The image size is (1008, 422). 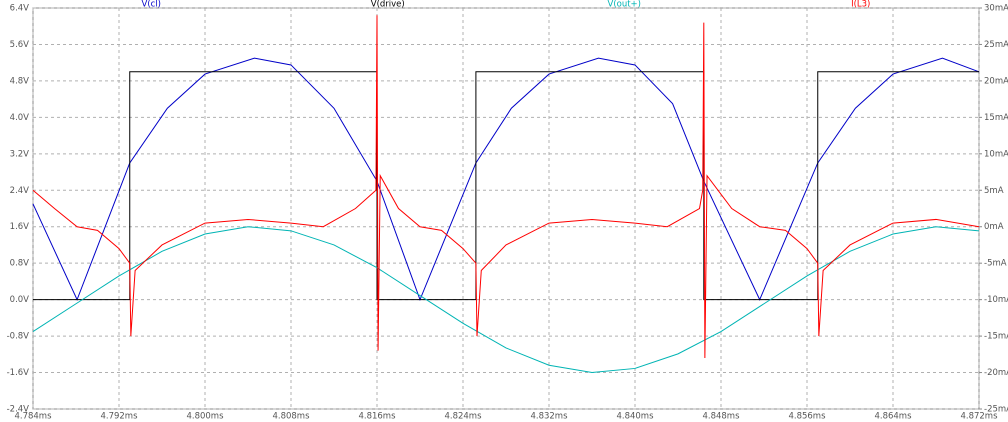 I want to click on y2-tick-label: -5mA, so click(x=995, y=264).